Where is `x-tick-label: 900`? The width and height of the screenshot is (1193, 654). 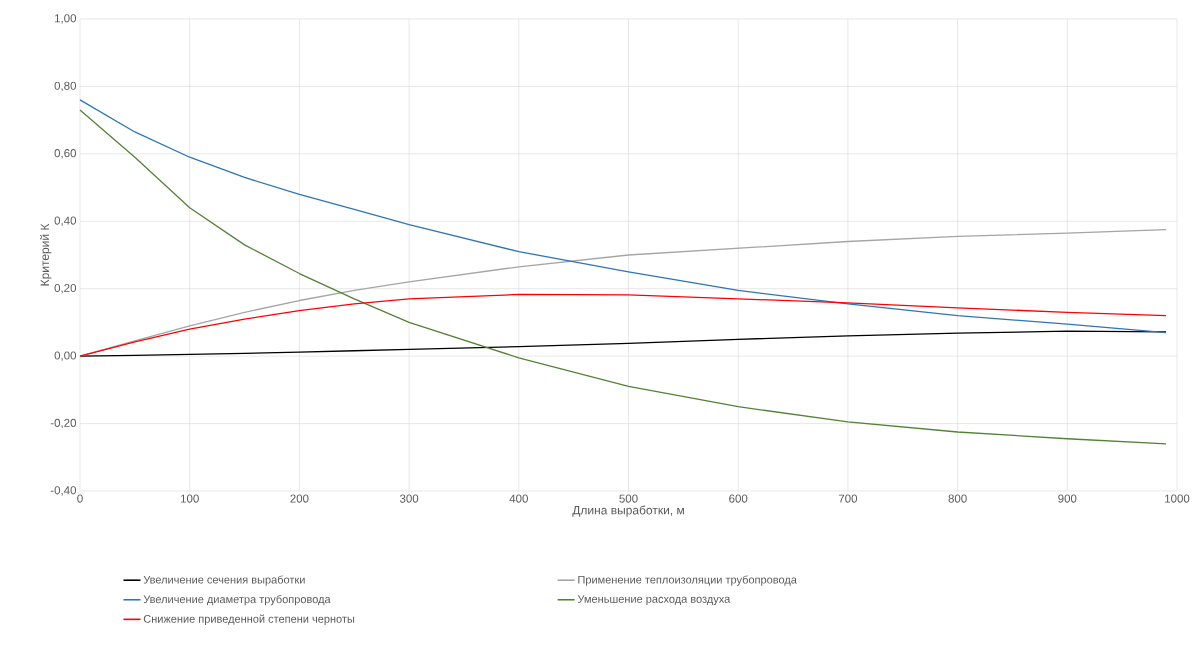
x-tick-label: 900 is located at coordinates (1067, 498).